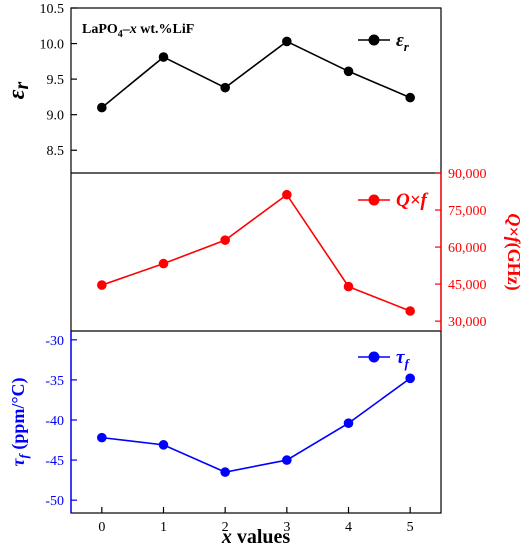 The image size is (529, 550). I want to click on annotation-part: LaPO, so click(100, 29).